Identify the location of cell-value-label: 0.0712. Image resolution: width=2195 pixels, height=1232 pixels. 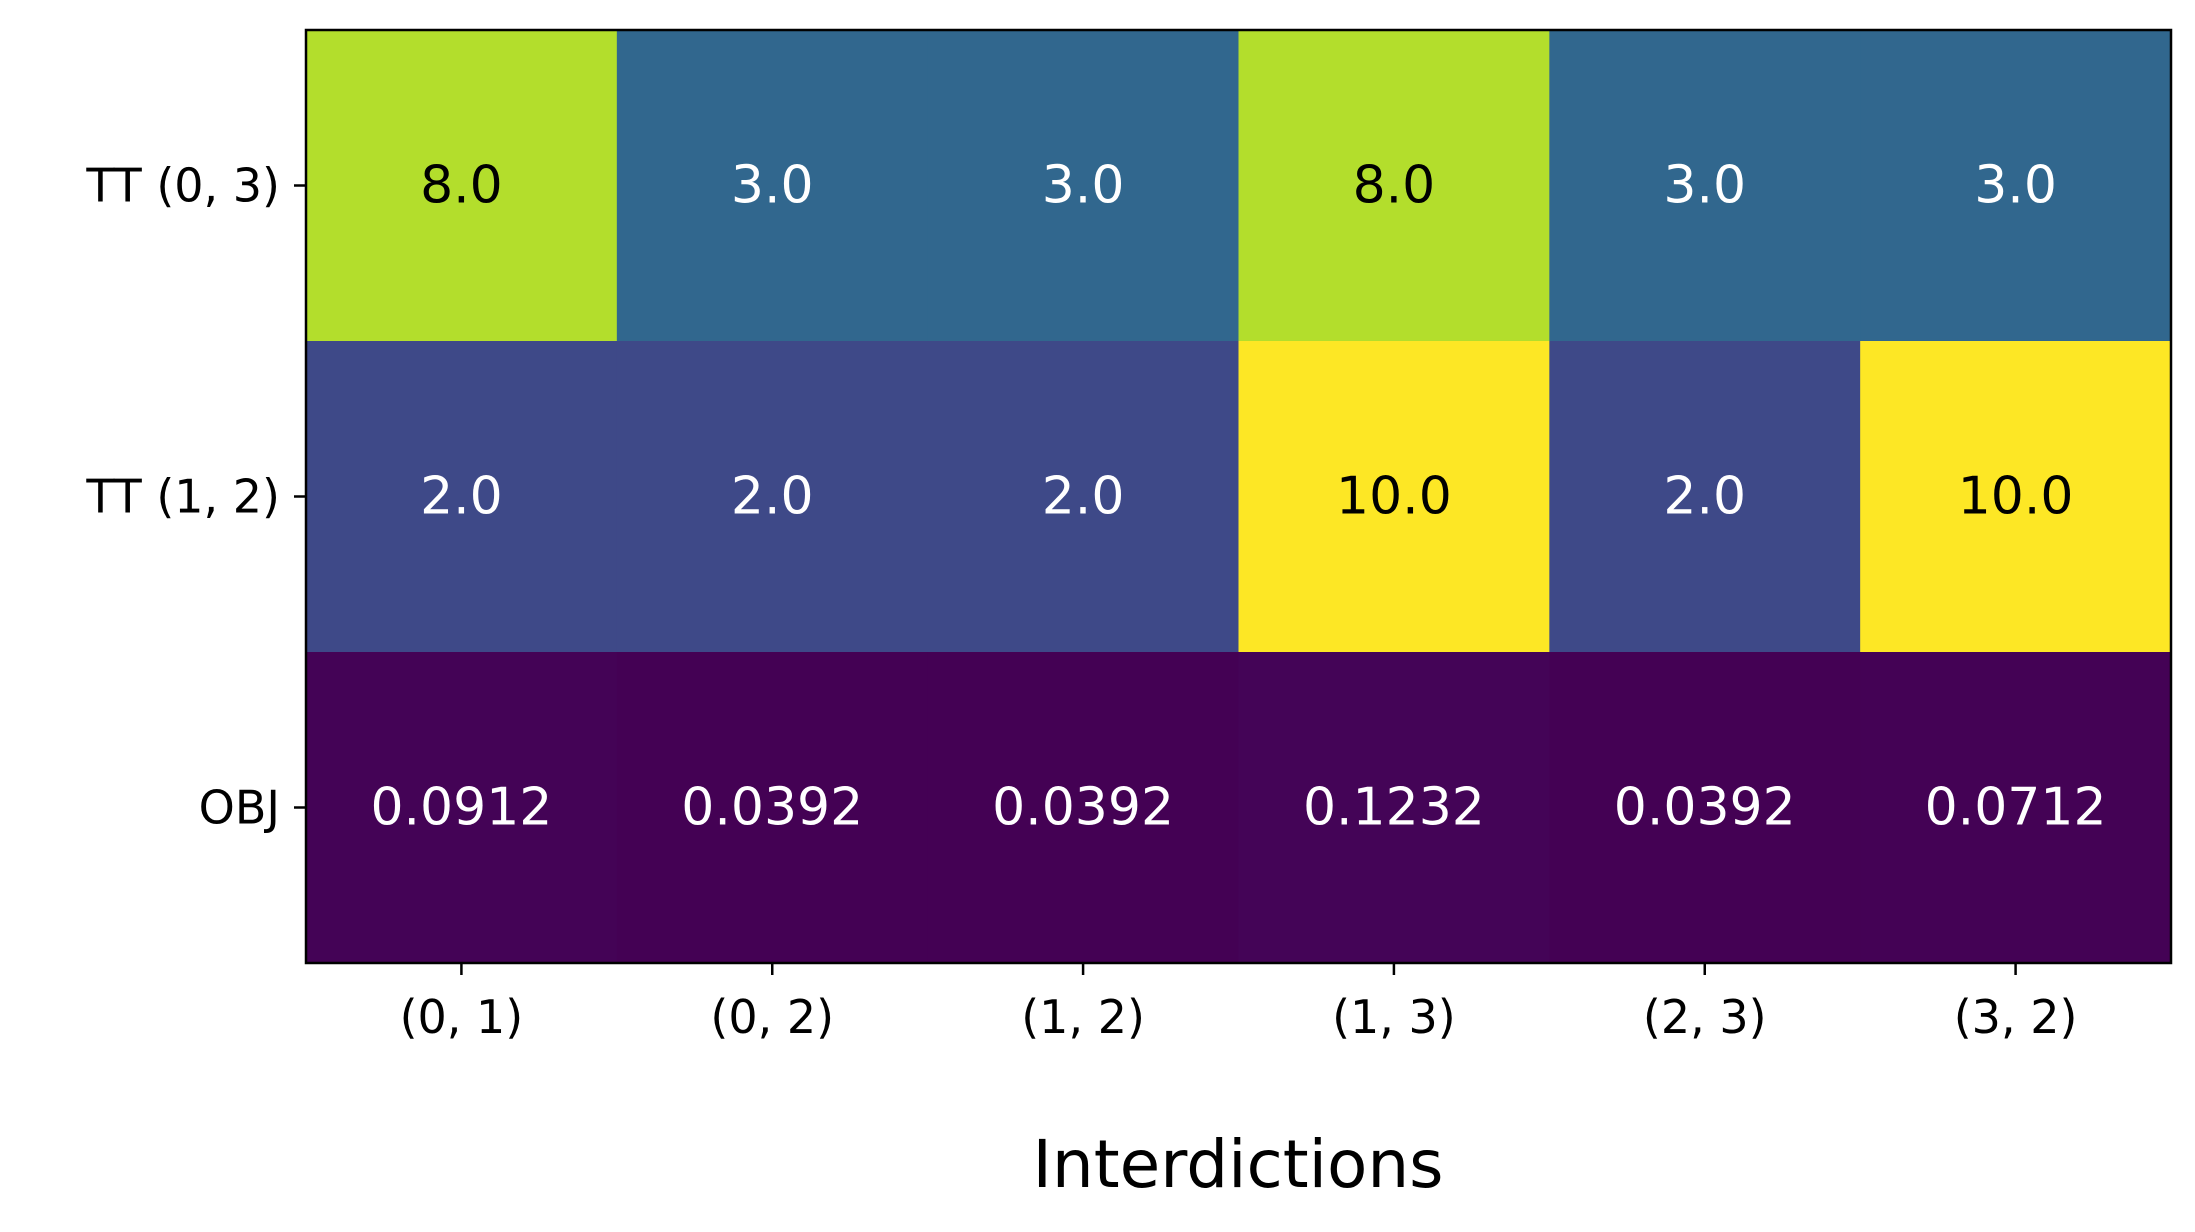
(2016, 808).